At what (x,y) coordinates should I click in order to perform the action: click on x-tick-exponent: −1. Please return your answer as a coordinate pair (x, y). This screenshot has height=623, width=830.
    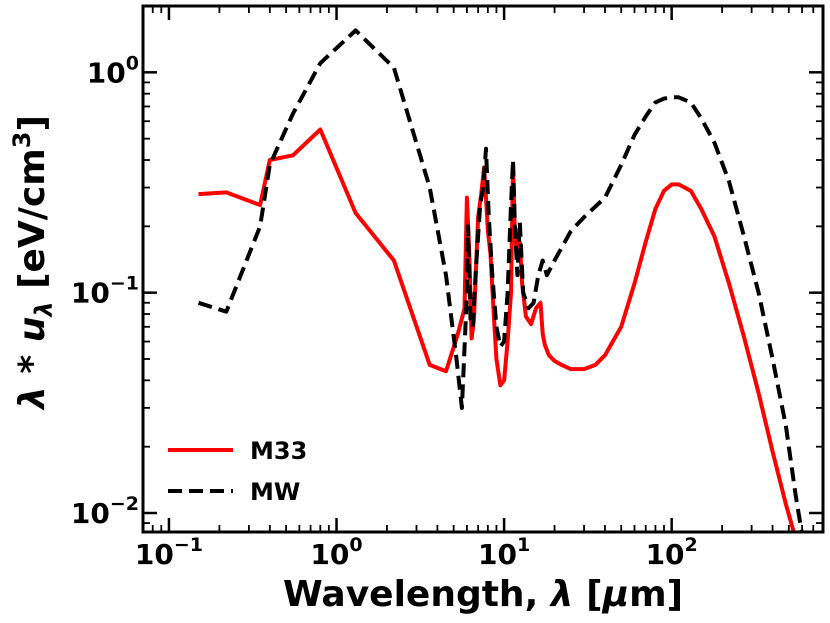
    Looking at the image, I should click on (188, 545).